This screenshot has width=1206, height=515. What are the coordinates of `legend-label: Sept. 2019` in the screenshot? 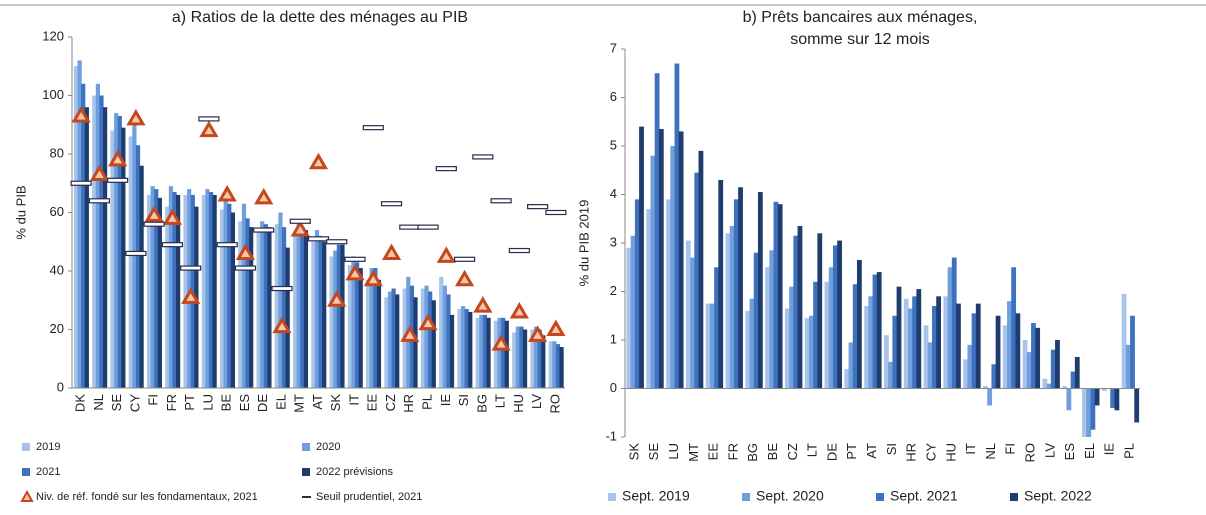 It's located at (656, 496).